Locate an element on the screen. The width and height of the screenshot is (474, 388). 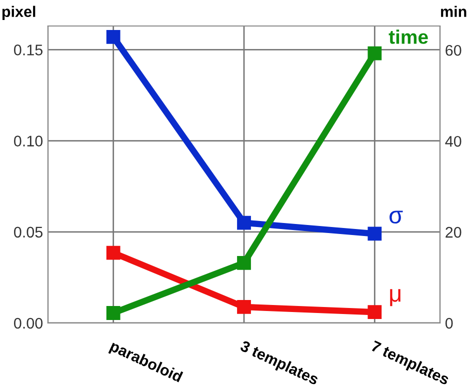
y2-tick-label: 40 is located at coordinates (453, 141).